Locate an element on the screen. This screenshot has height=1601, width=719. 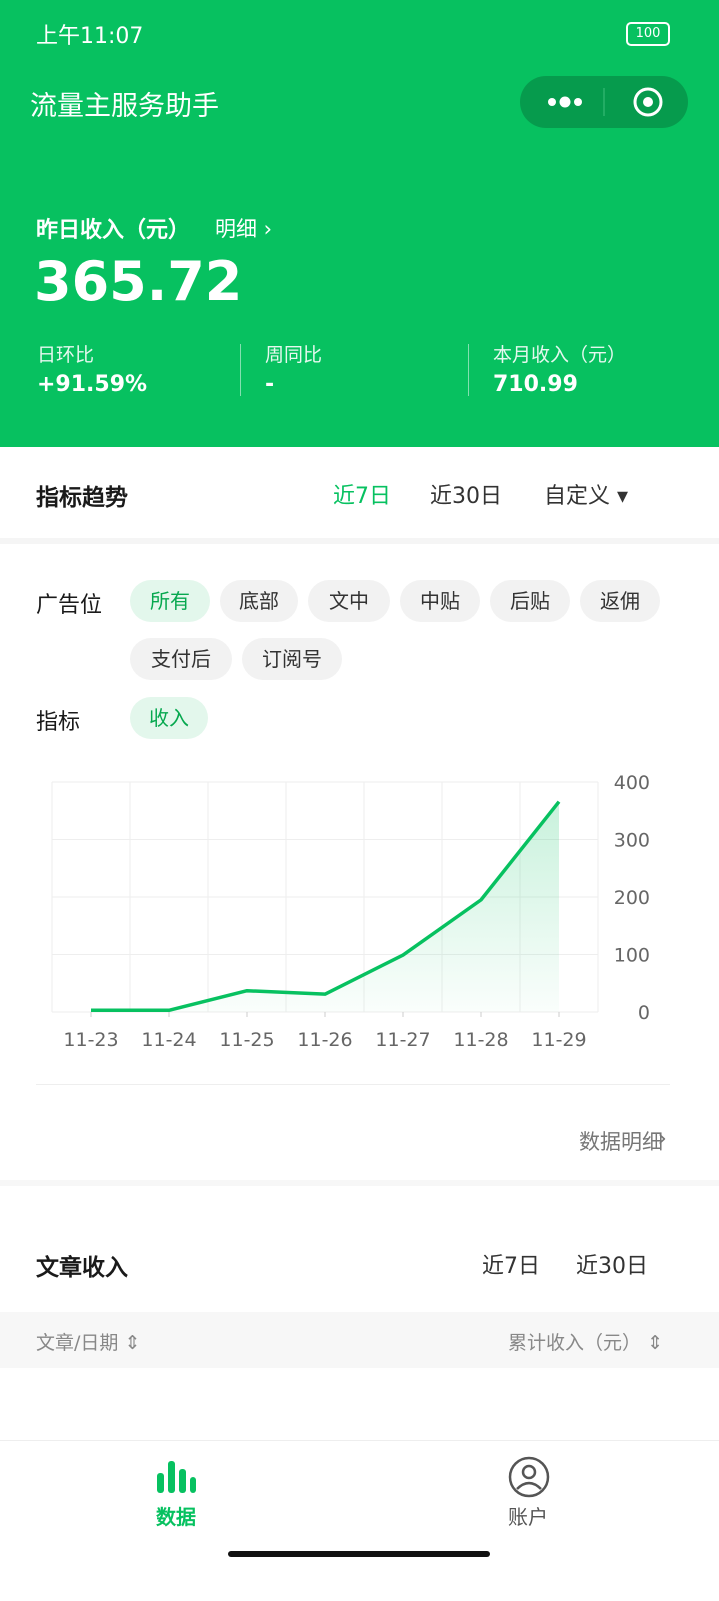
column-header: 累计收入（元） ⇕ is located at coordinates (585, 1343).